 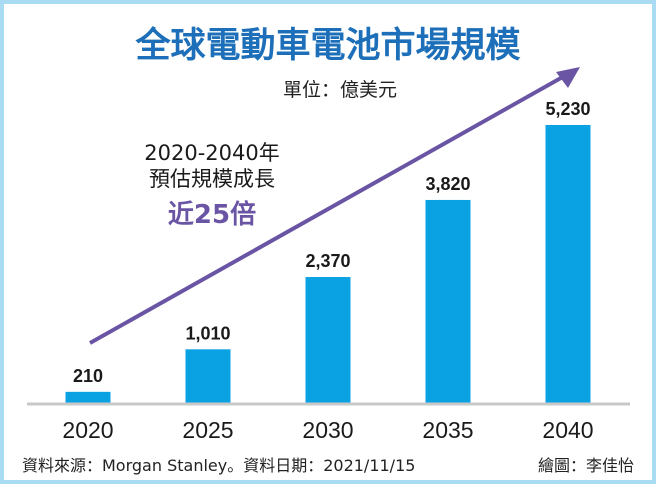 I want to click on bar-2030, so click(x=328, y=340).